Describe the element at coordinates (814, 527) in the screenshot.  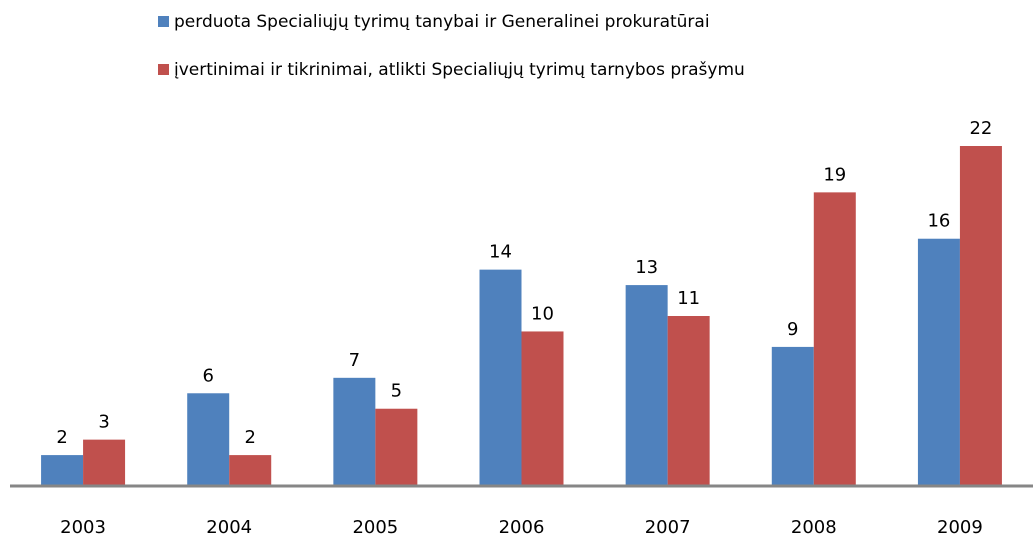
I see `x-tick-label: 2008` at that location.